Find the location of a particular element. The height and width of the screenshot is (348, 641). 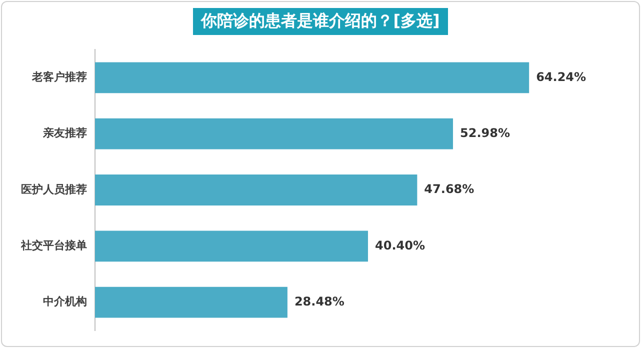

y-tick-label: 社交平台接单 is located at coordinates (53, 245).